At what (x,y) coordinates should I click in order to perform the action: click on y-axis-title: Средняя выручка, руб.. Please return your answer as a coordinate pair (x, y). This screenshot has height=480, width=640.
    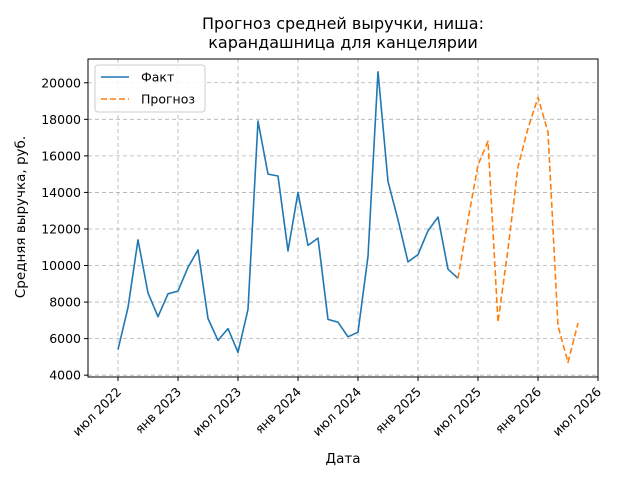
    Looking at the image, I should click on (21, 217).